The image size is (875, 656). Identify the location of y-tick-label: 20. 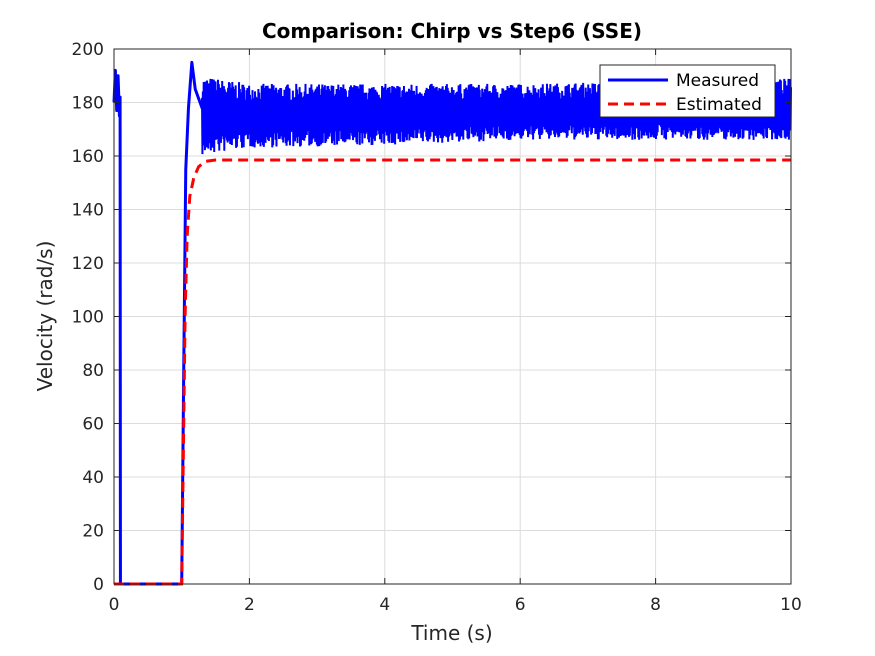
(93, 532).